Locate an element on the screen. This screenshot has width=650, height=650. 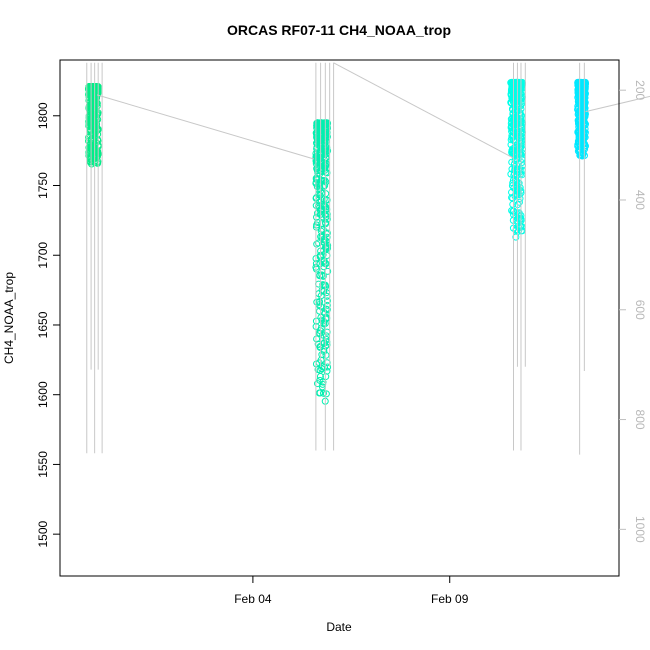
x-axis: Feb 04 Feb 09 is located at coordinates (351, 591).